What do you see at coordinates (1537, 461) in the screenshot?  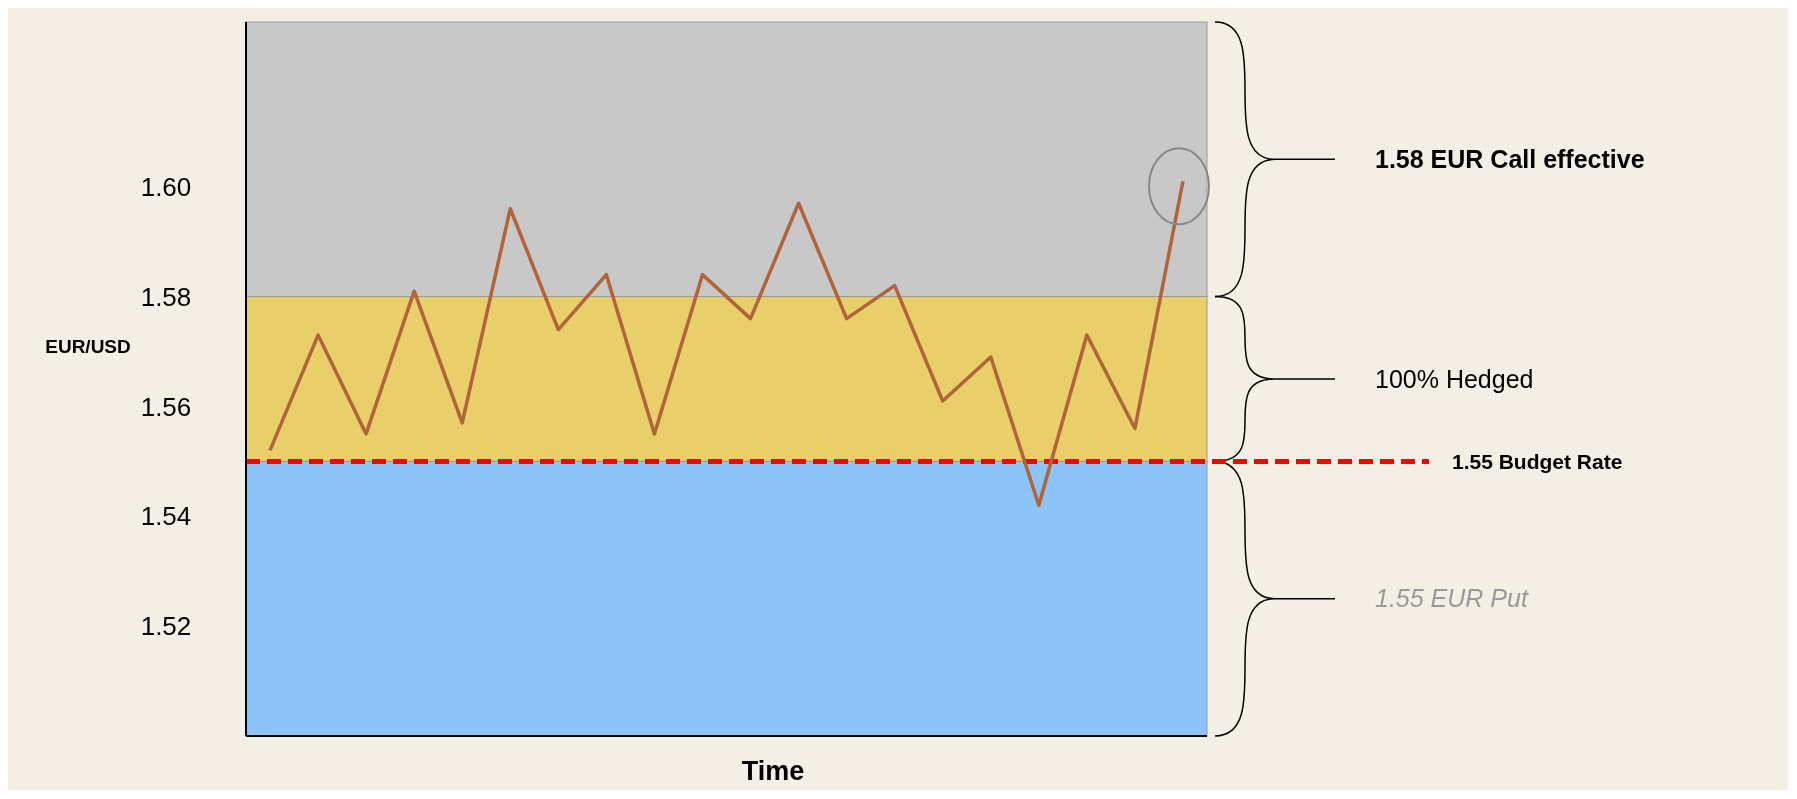 I see `ref-line-label: 1.55 Budget Rate` at bounding box center [1537, 461].